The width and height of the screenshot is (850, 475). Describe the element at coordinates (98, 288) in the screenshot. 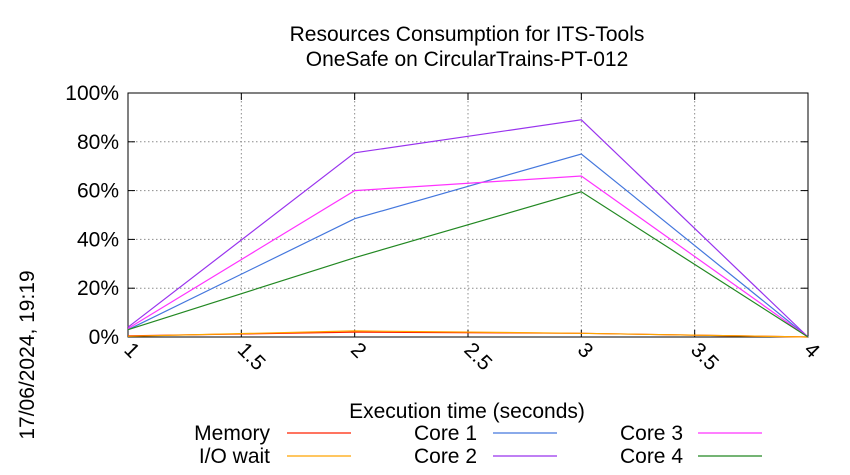

I see `y-tick-label: 20%` at that location.